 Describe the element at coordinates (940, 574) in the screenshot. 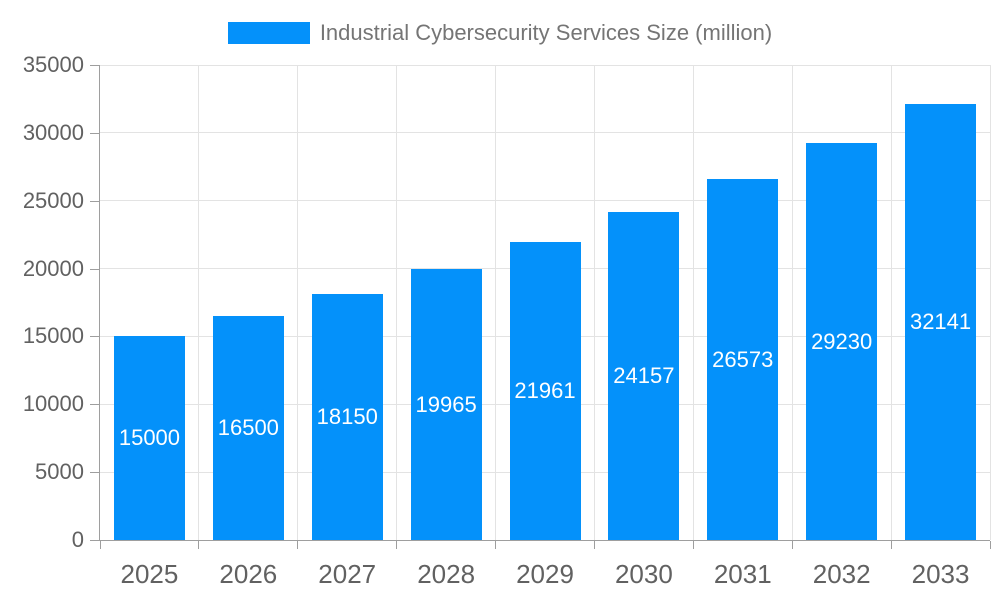

I see `x-tick-label: 2033` at that location.